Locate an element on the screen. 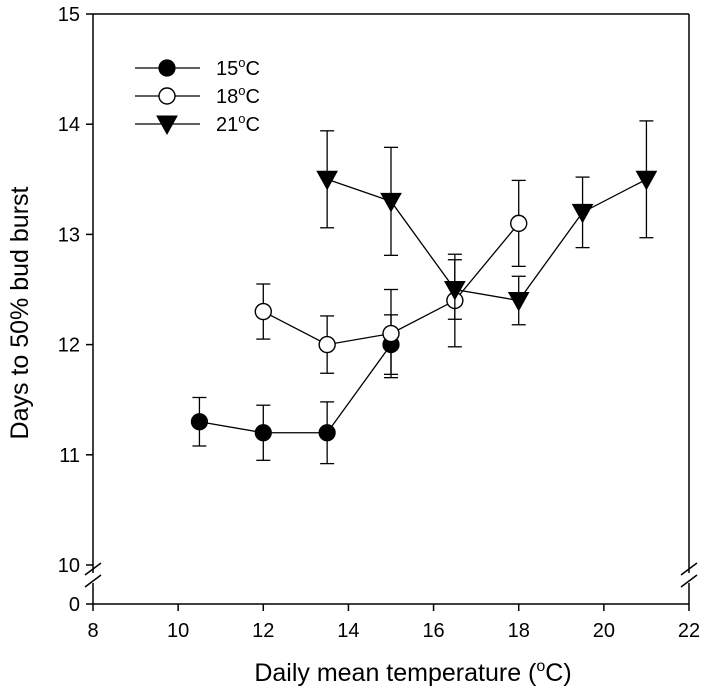 This screenshot has height=693, width=706. y-tick-label: 12 is located at coordinates (69, 346).